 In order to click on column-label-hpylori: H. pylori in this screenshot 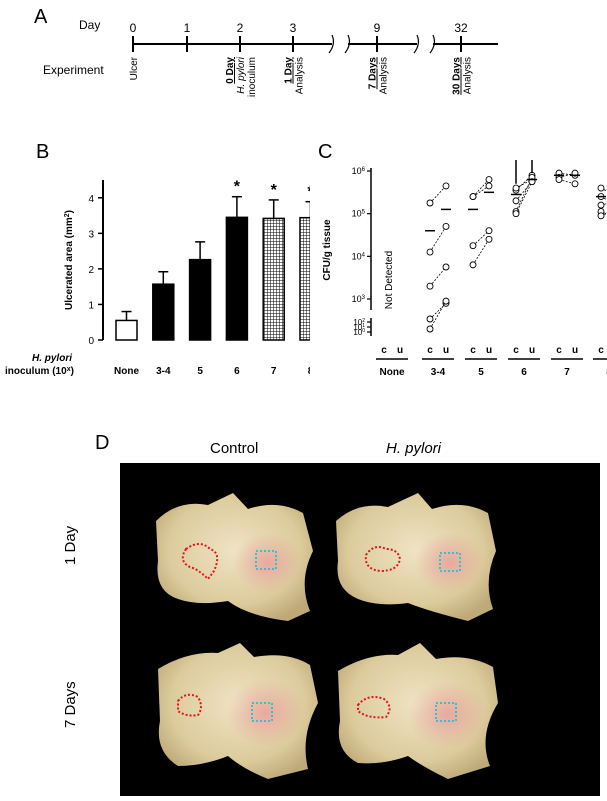, I will do `click(414, 448)`.